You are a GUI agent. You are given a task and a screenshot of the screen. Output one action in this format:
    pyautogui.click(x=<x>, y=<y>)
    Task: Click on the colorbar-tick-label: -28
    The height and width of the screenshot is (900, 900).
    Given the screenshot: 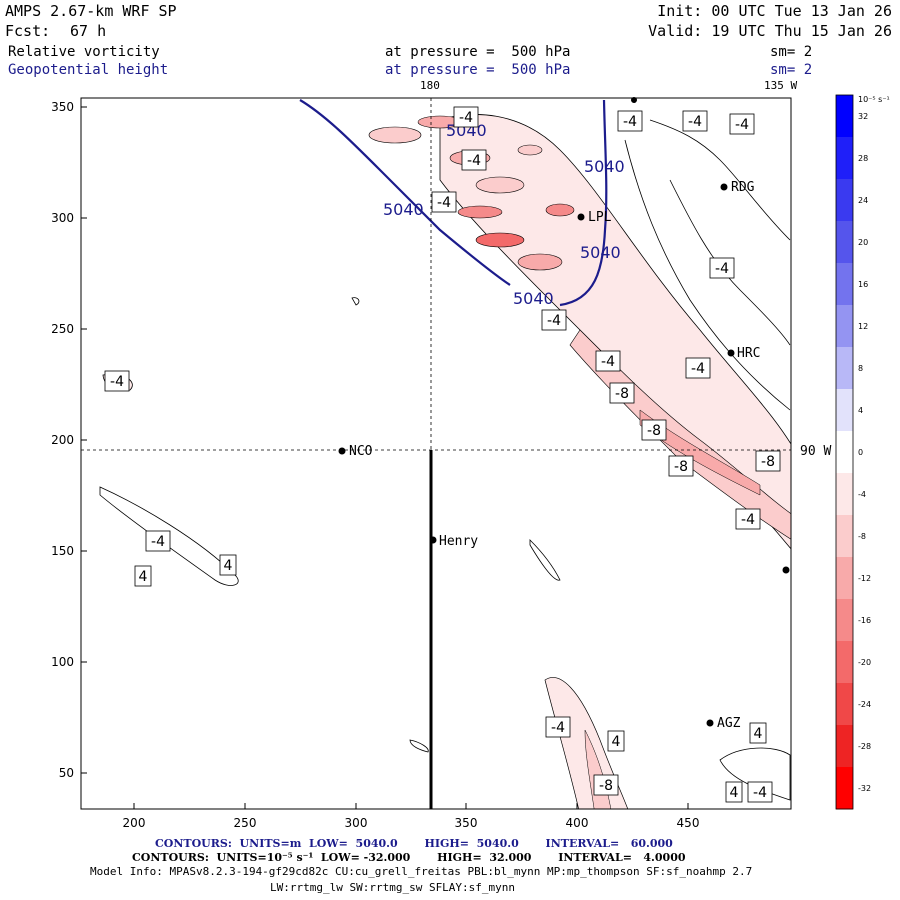 What is the action you would take?
    pyautogui.click(x=864, y=746)
    